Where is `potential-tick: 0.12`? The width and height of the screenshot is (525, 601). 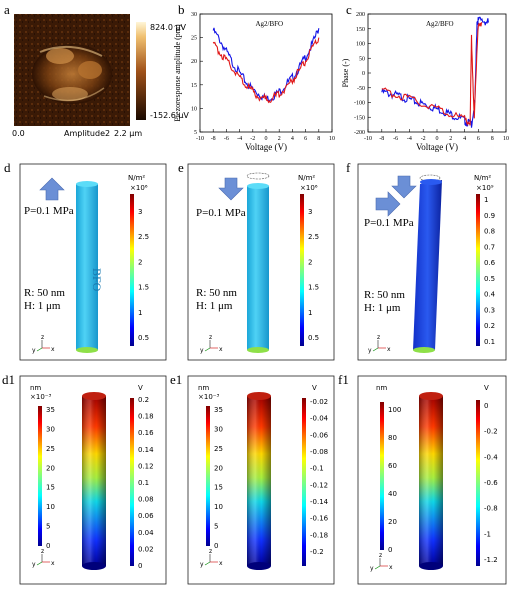 potential-tick: 0.12 is located at coordinates (146, 466).